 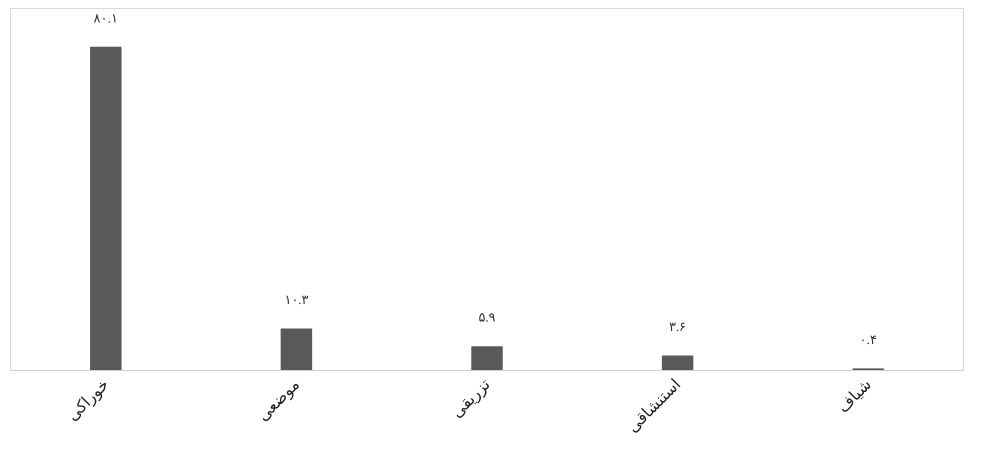 I want to click on data-label: ۸۰.۱, so click(x=106, y=18).